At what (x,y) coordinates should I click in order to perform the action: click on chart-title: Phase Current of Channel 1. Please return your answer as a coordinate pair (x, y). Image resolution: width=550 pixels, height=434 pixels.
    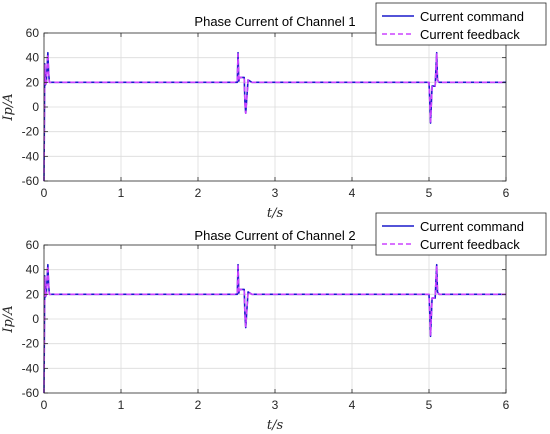
    Looking at the image, I should click on (274, 21).